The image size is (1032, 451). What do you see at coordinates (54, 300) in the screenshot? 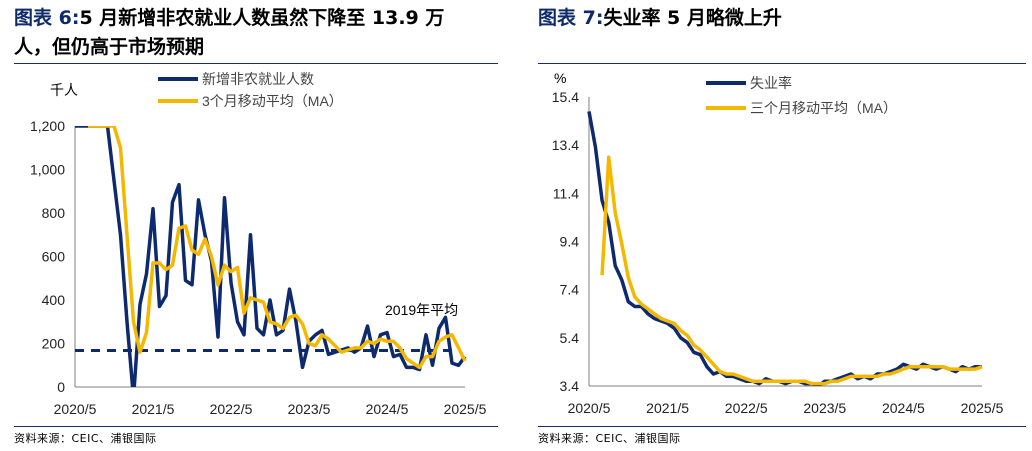
I see `y-tick-label: 400` at bounding box center [54, 300].